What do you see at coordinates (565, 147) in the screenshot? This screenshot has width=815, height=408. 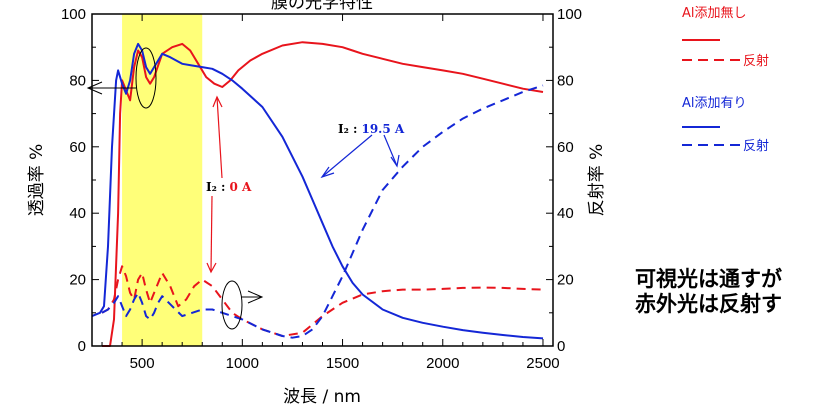 I see `y-tick-label-right: 60` at bounding box center [565, 147].